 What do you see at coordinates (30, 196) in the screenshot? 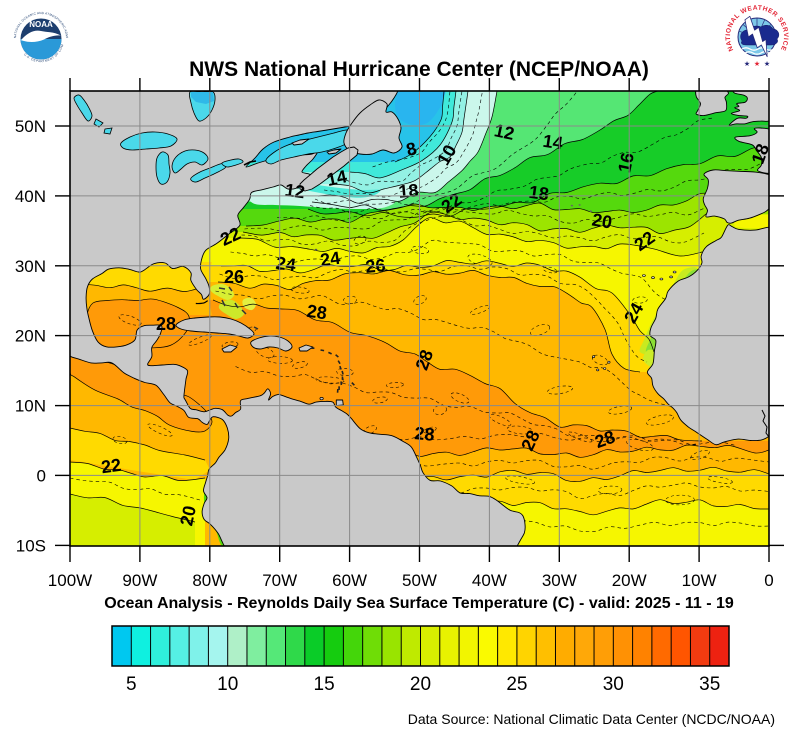
I see `svg-text: 40N` at bounding box center [30, 196].